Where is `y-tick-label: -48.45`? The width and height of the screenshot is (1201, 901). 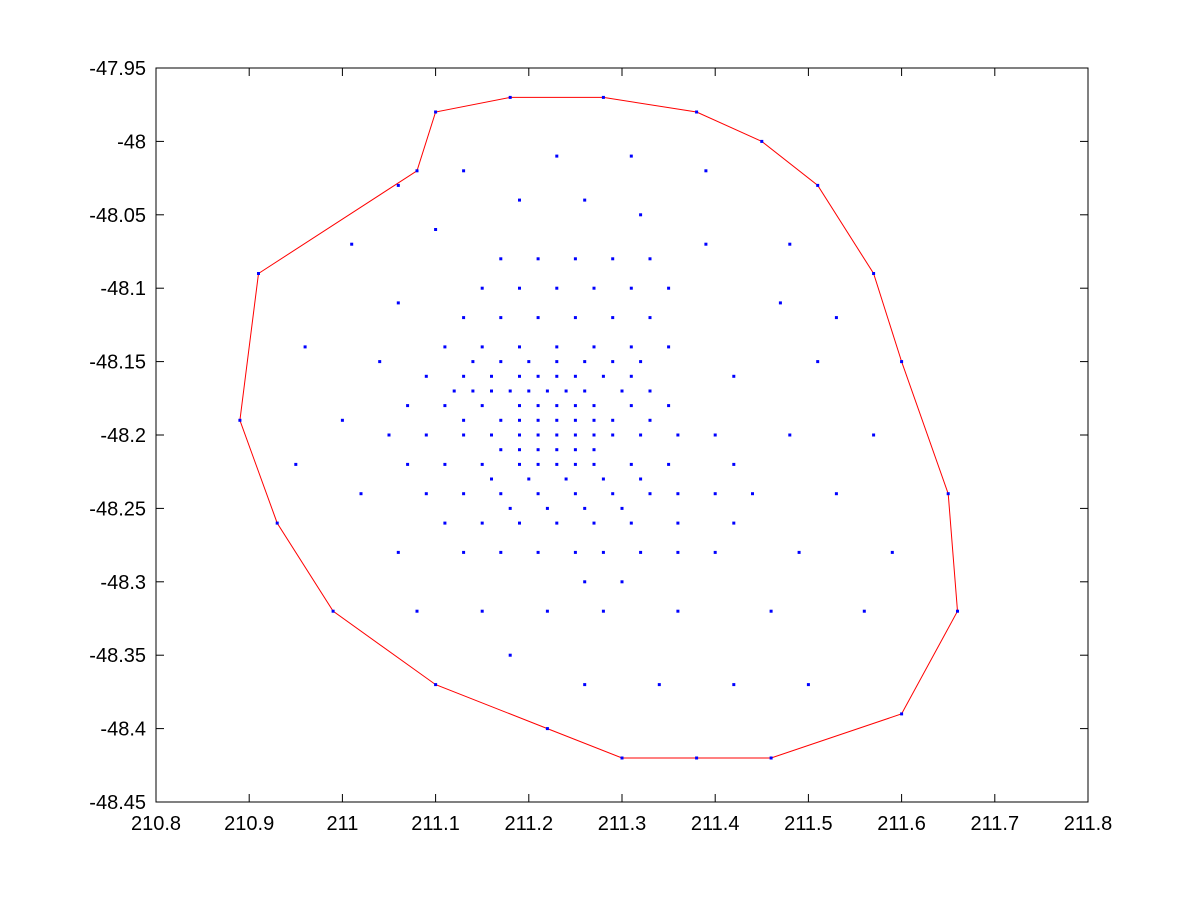 y-tick-label: -48.45 is located at coordinates (117, 803).